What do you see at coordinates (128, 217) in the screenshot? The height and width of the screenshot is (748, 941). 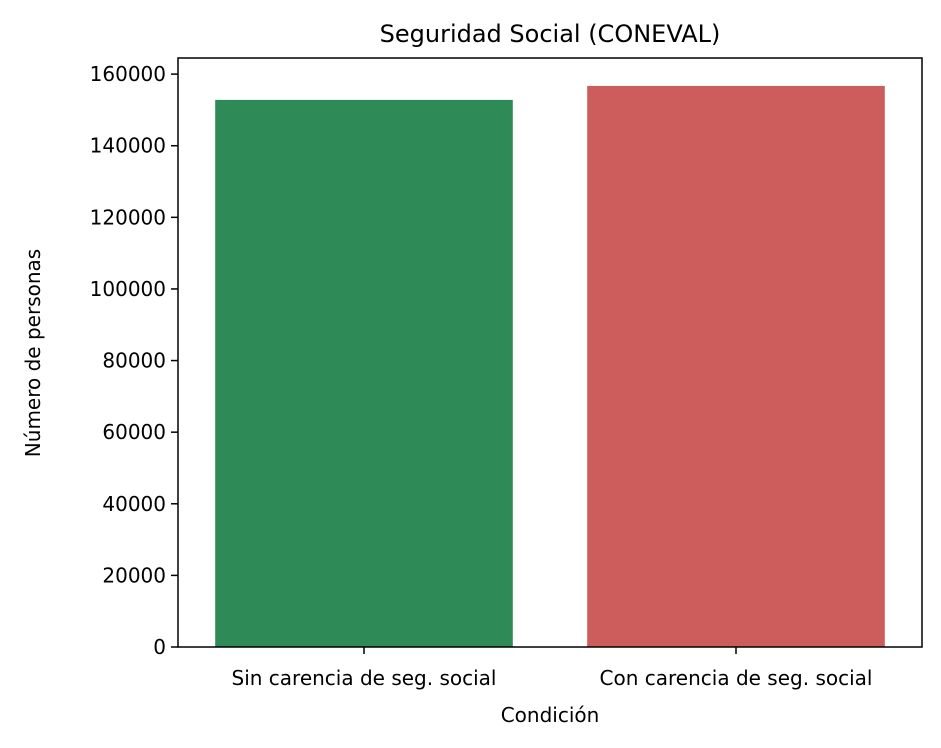 I see `y-tick-label: 120000` at bounding box center [128, 217].